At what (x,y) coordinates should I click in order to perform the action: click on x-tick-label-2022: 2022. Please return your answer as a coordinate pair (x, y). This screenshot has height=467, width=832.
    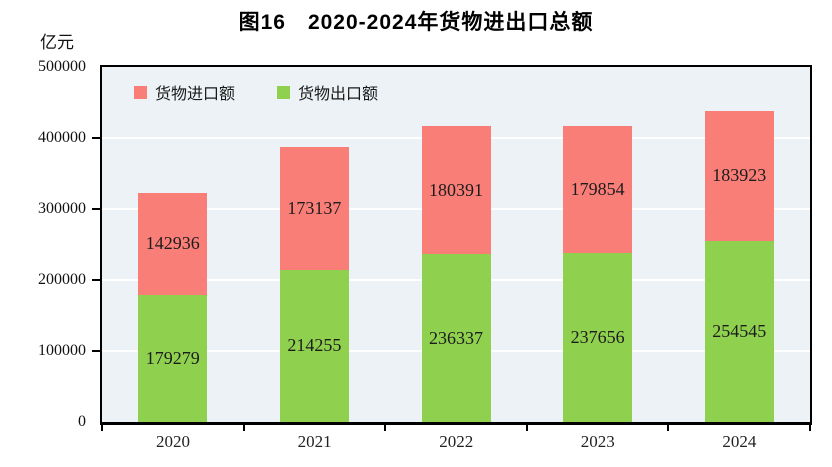
    Looking at the image, I should click on (456, 441).